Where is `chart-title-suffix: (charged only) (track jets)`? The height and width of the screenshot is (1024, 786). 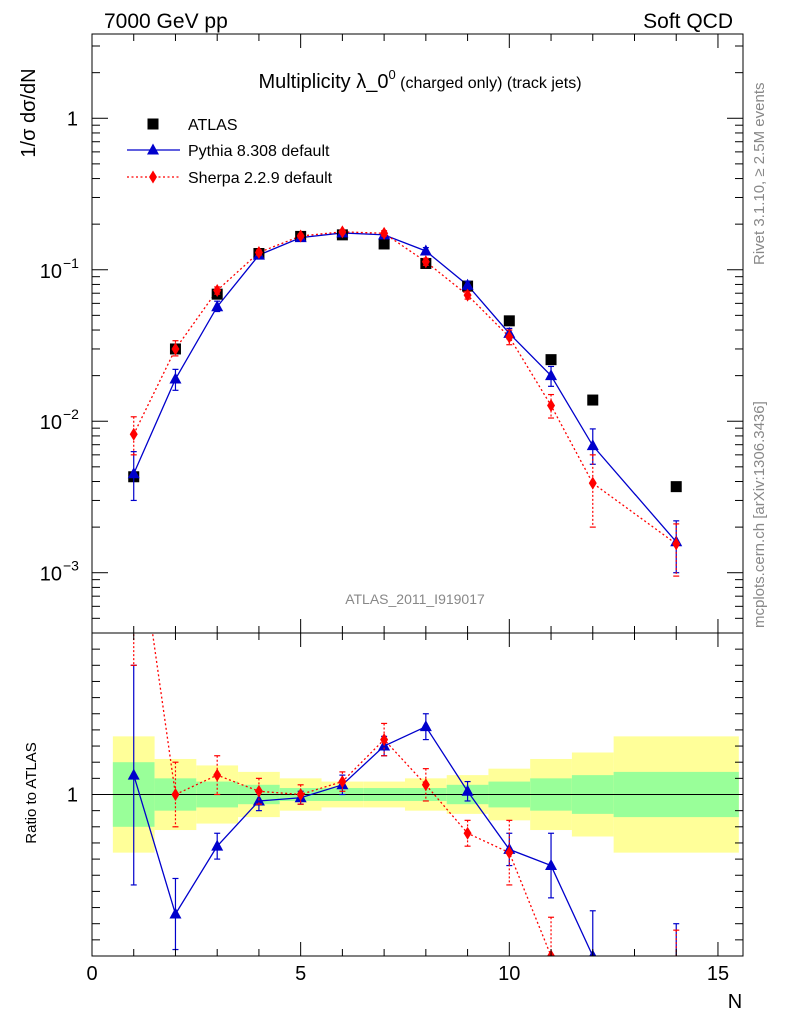 chart-title-suffix: (charged only) (track jets) is located at coordinates (489, 83).